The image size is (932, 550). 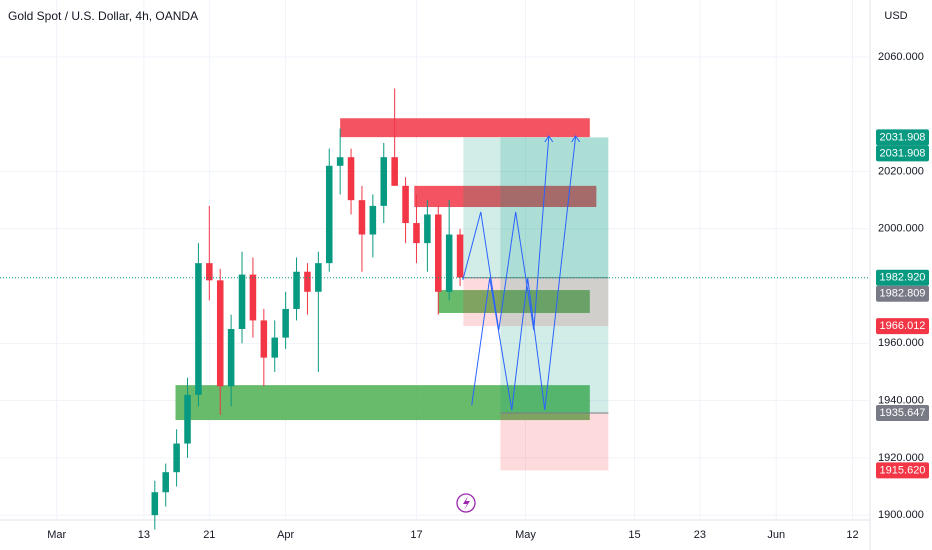 I want to click on x-tick-label: 21, so click(x=209, y=535).